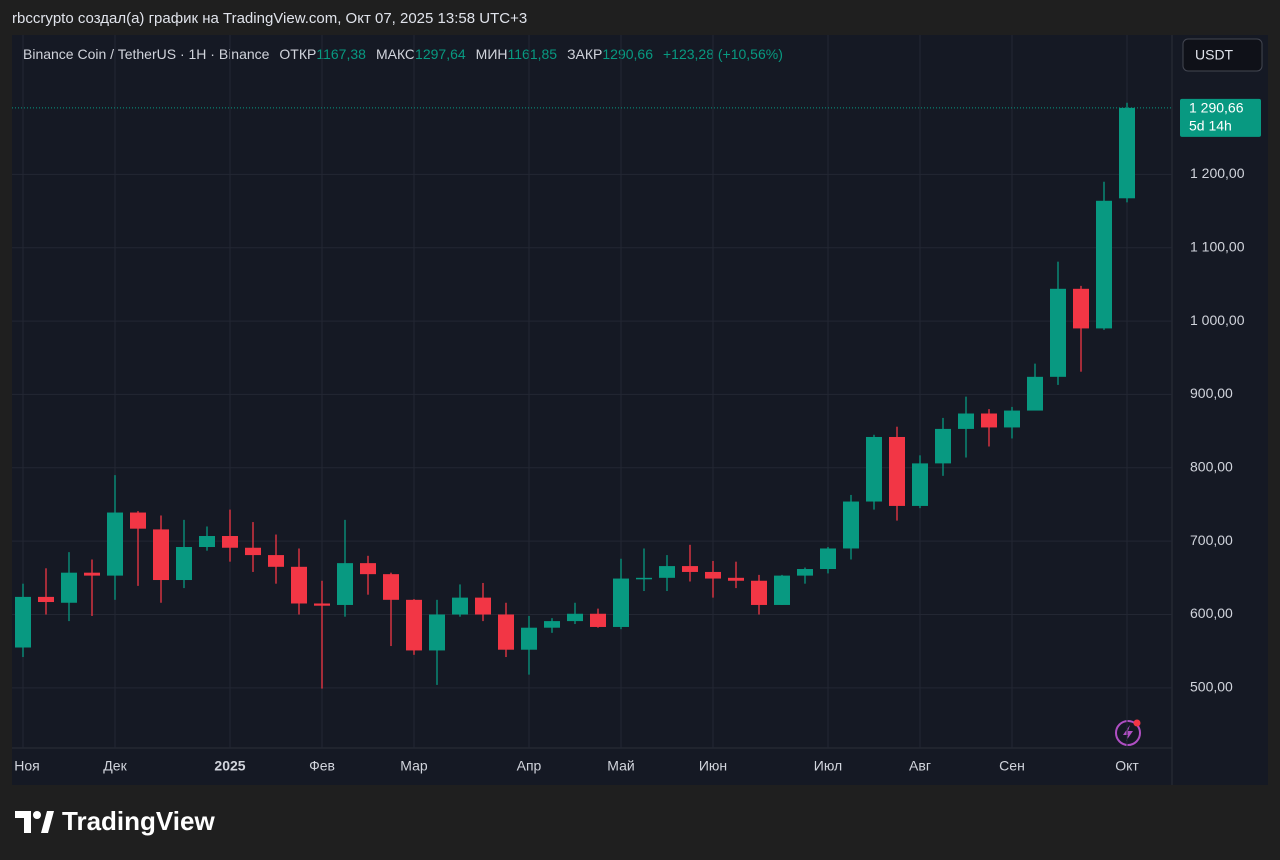  What do you see at coordinates (322, 766) in the screenshot?
I see `x-tick-label: Фев` at bounding box center [322, 766].